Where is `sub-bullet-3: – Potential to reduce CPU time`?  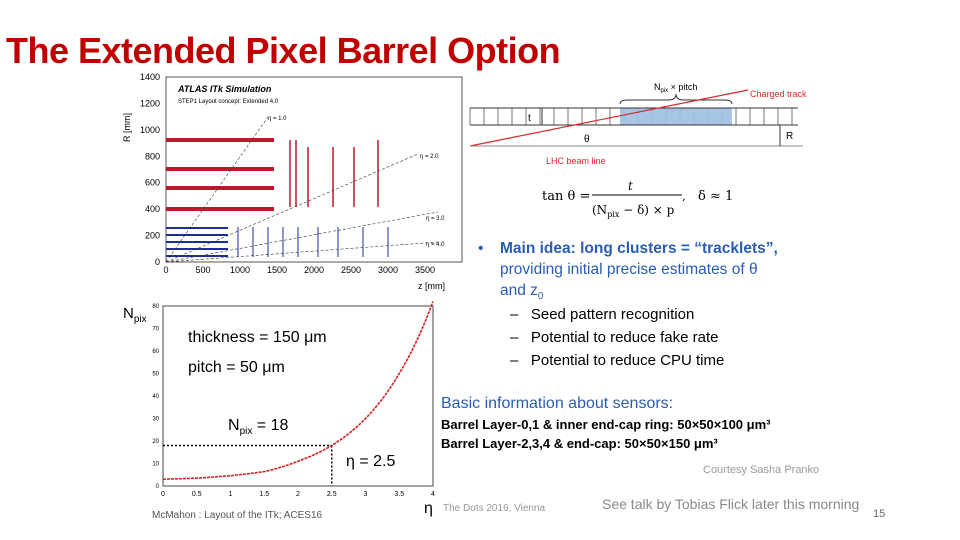
sub-bullet-3: – Potential to reduce CPU time is located at coordinates (617, 360).